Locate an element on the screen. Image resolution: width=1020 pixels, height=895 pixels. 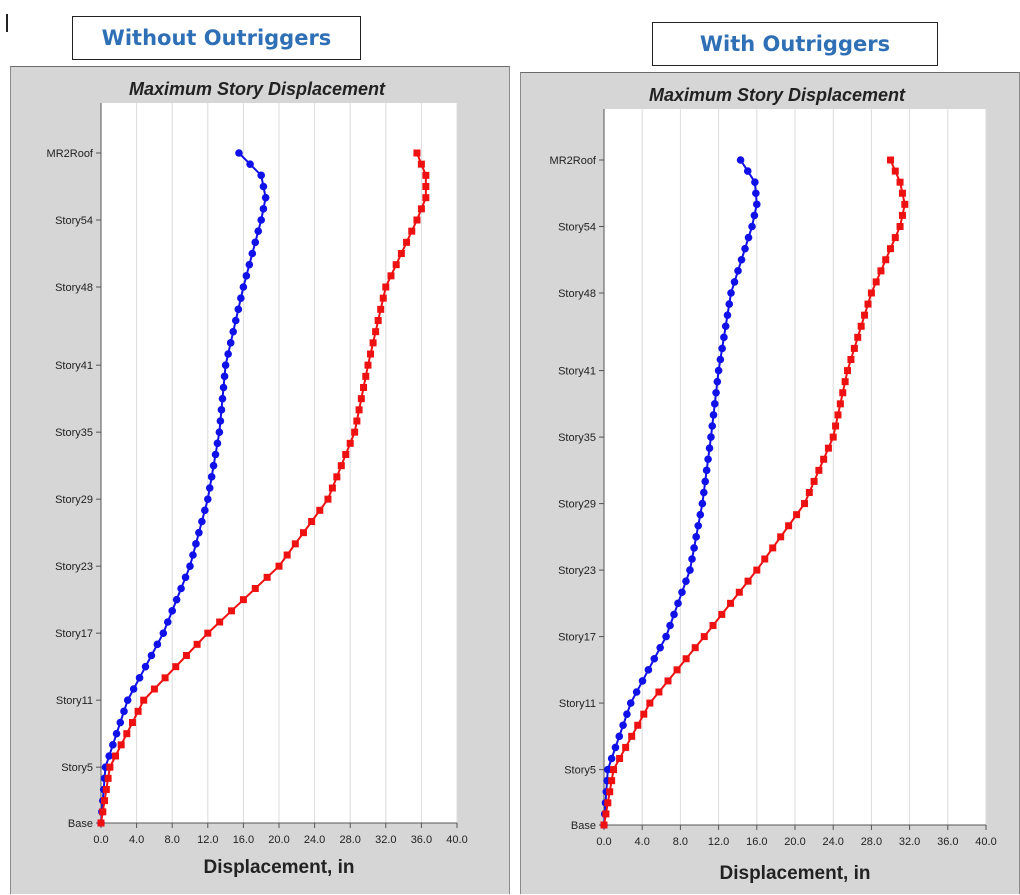
x-tick-label: 24.0 is located at coordinates (314, 840).